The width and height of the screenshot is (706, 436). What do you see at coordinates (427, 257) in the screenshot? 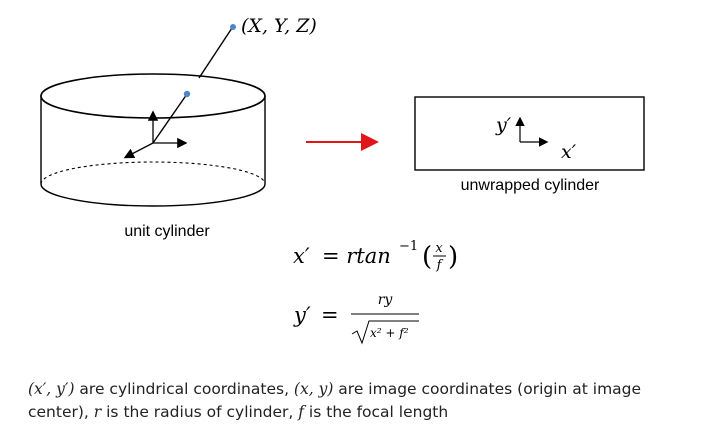
I see `eq1-open-paren: (` at bounding box center [427, 257].